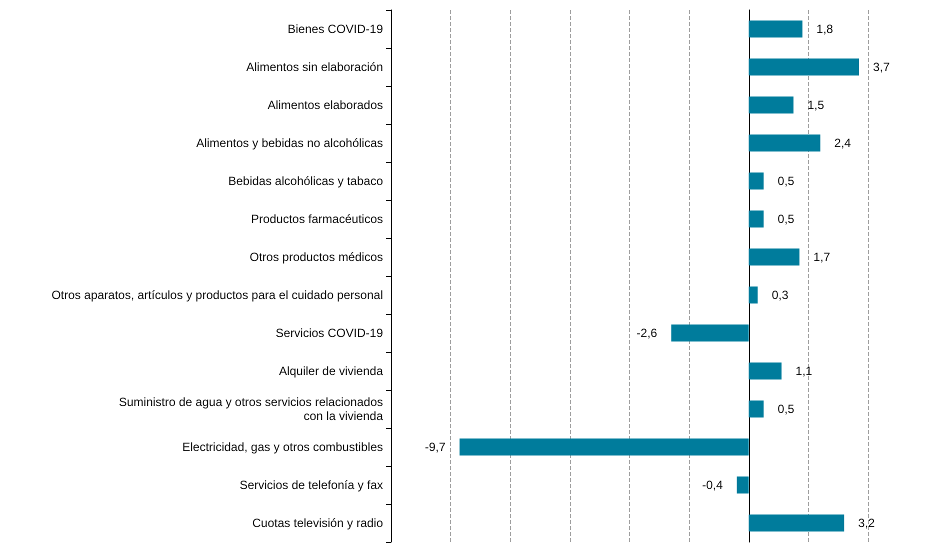  What do you see at coordinates (282, 447) in the screenshot?
I see `y-tick-label: Electricidad, gas y otros combustibles` at bounding box center [282, 447].